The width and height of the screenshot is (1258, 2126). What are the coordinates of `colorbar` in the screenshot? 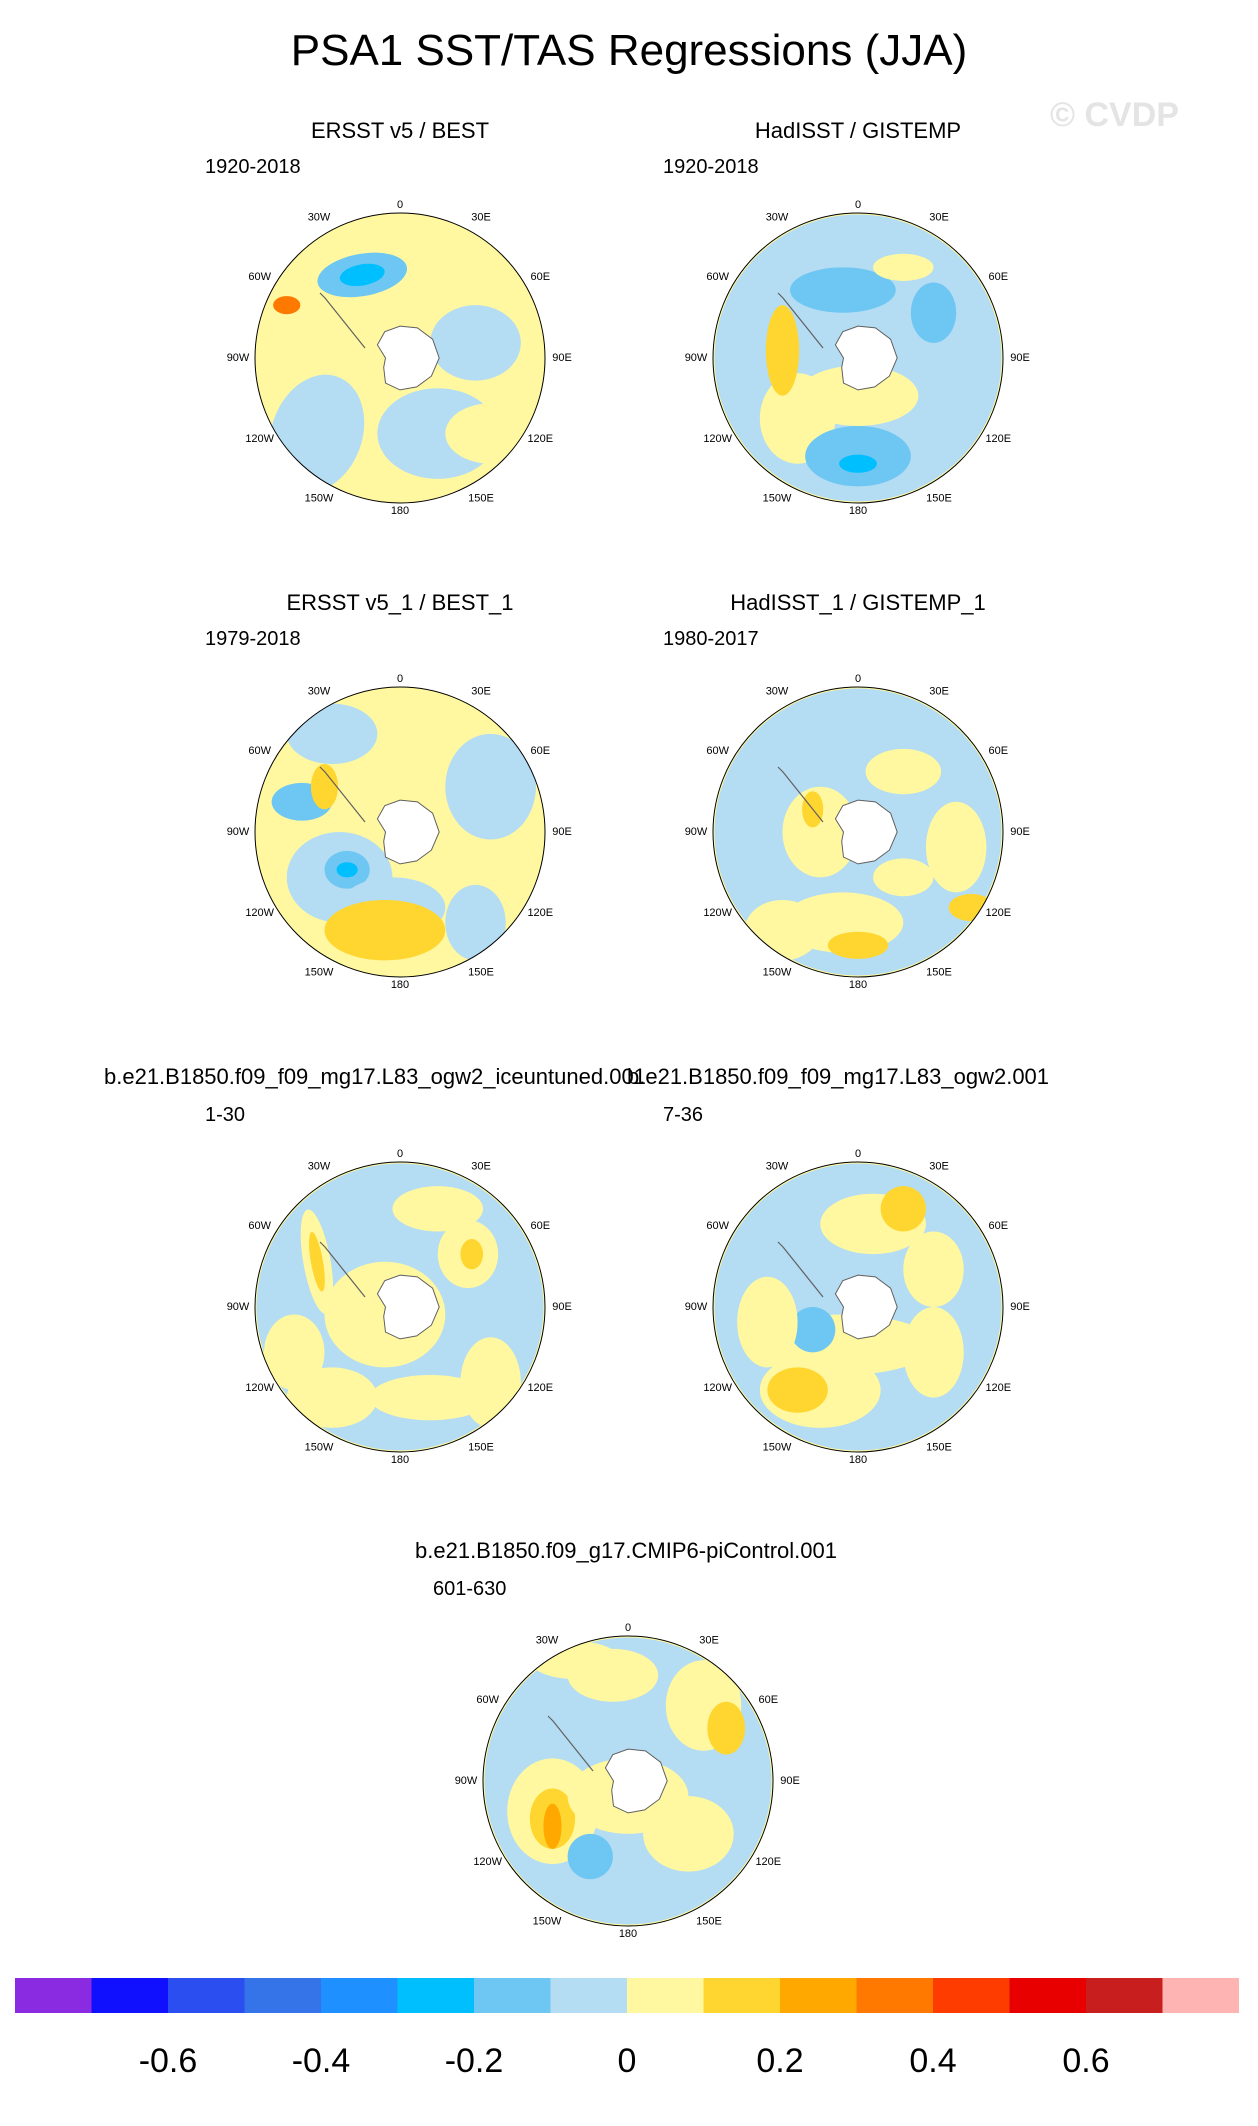 It's located at (627, 1995).